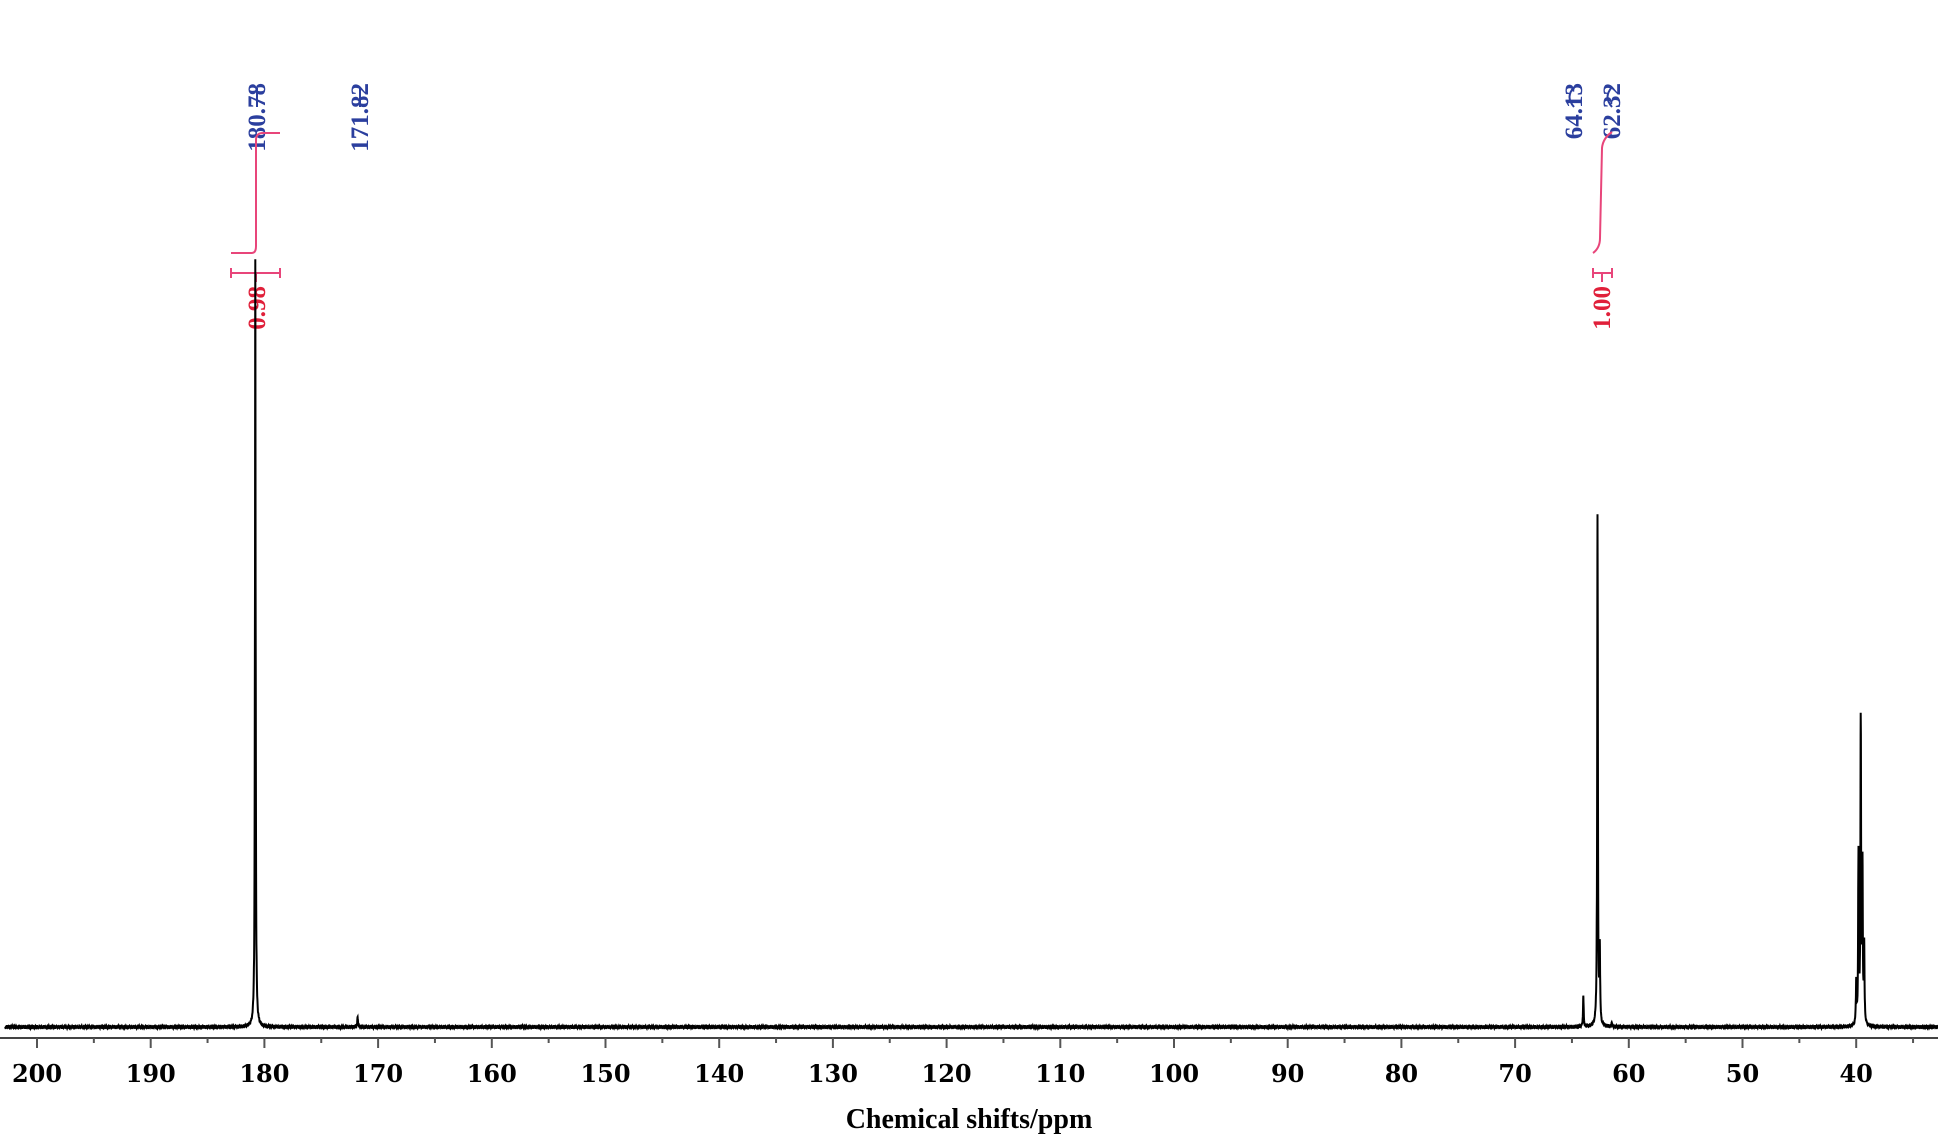 This screenshot has width=1938, height=1140. What do you see at coordinates (1602, 308) in the screenshot?
I see `integral-value: 1.00` at bounding box center [1602, 308].